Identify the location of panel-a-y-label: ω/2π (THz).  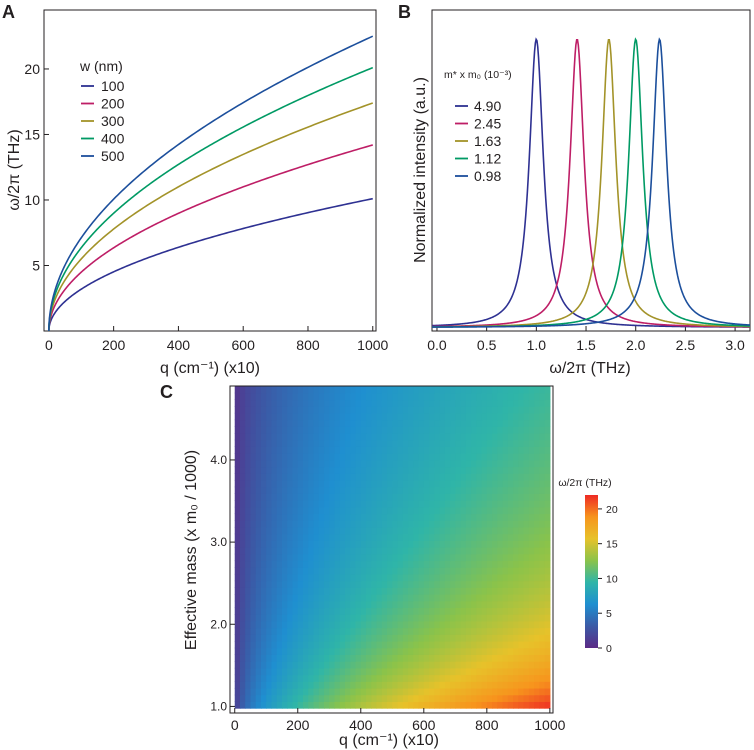
(14, 169).